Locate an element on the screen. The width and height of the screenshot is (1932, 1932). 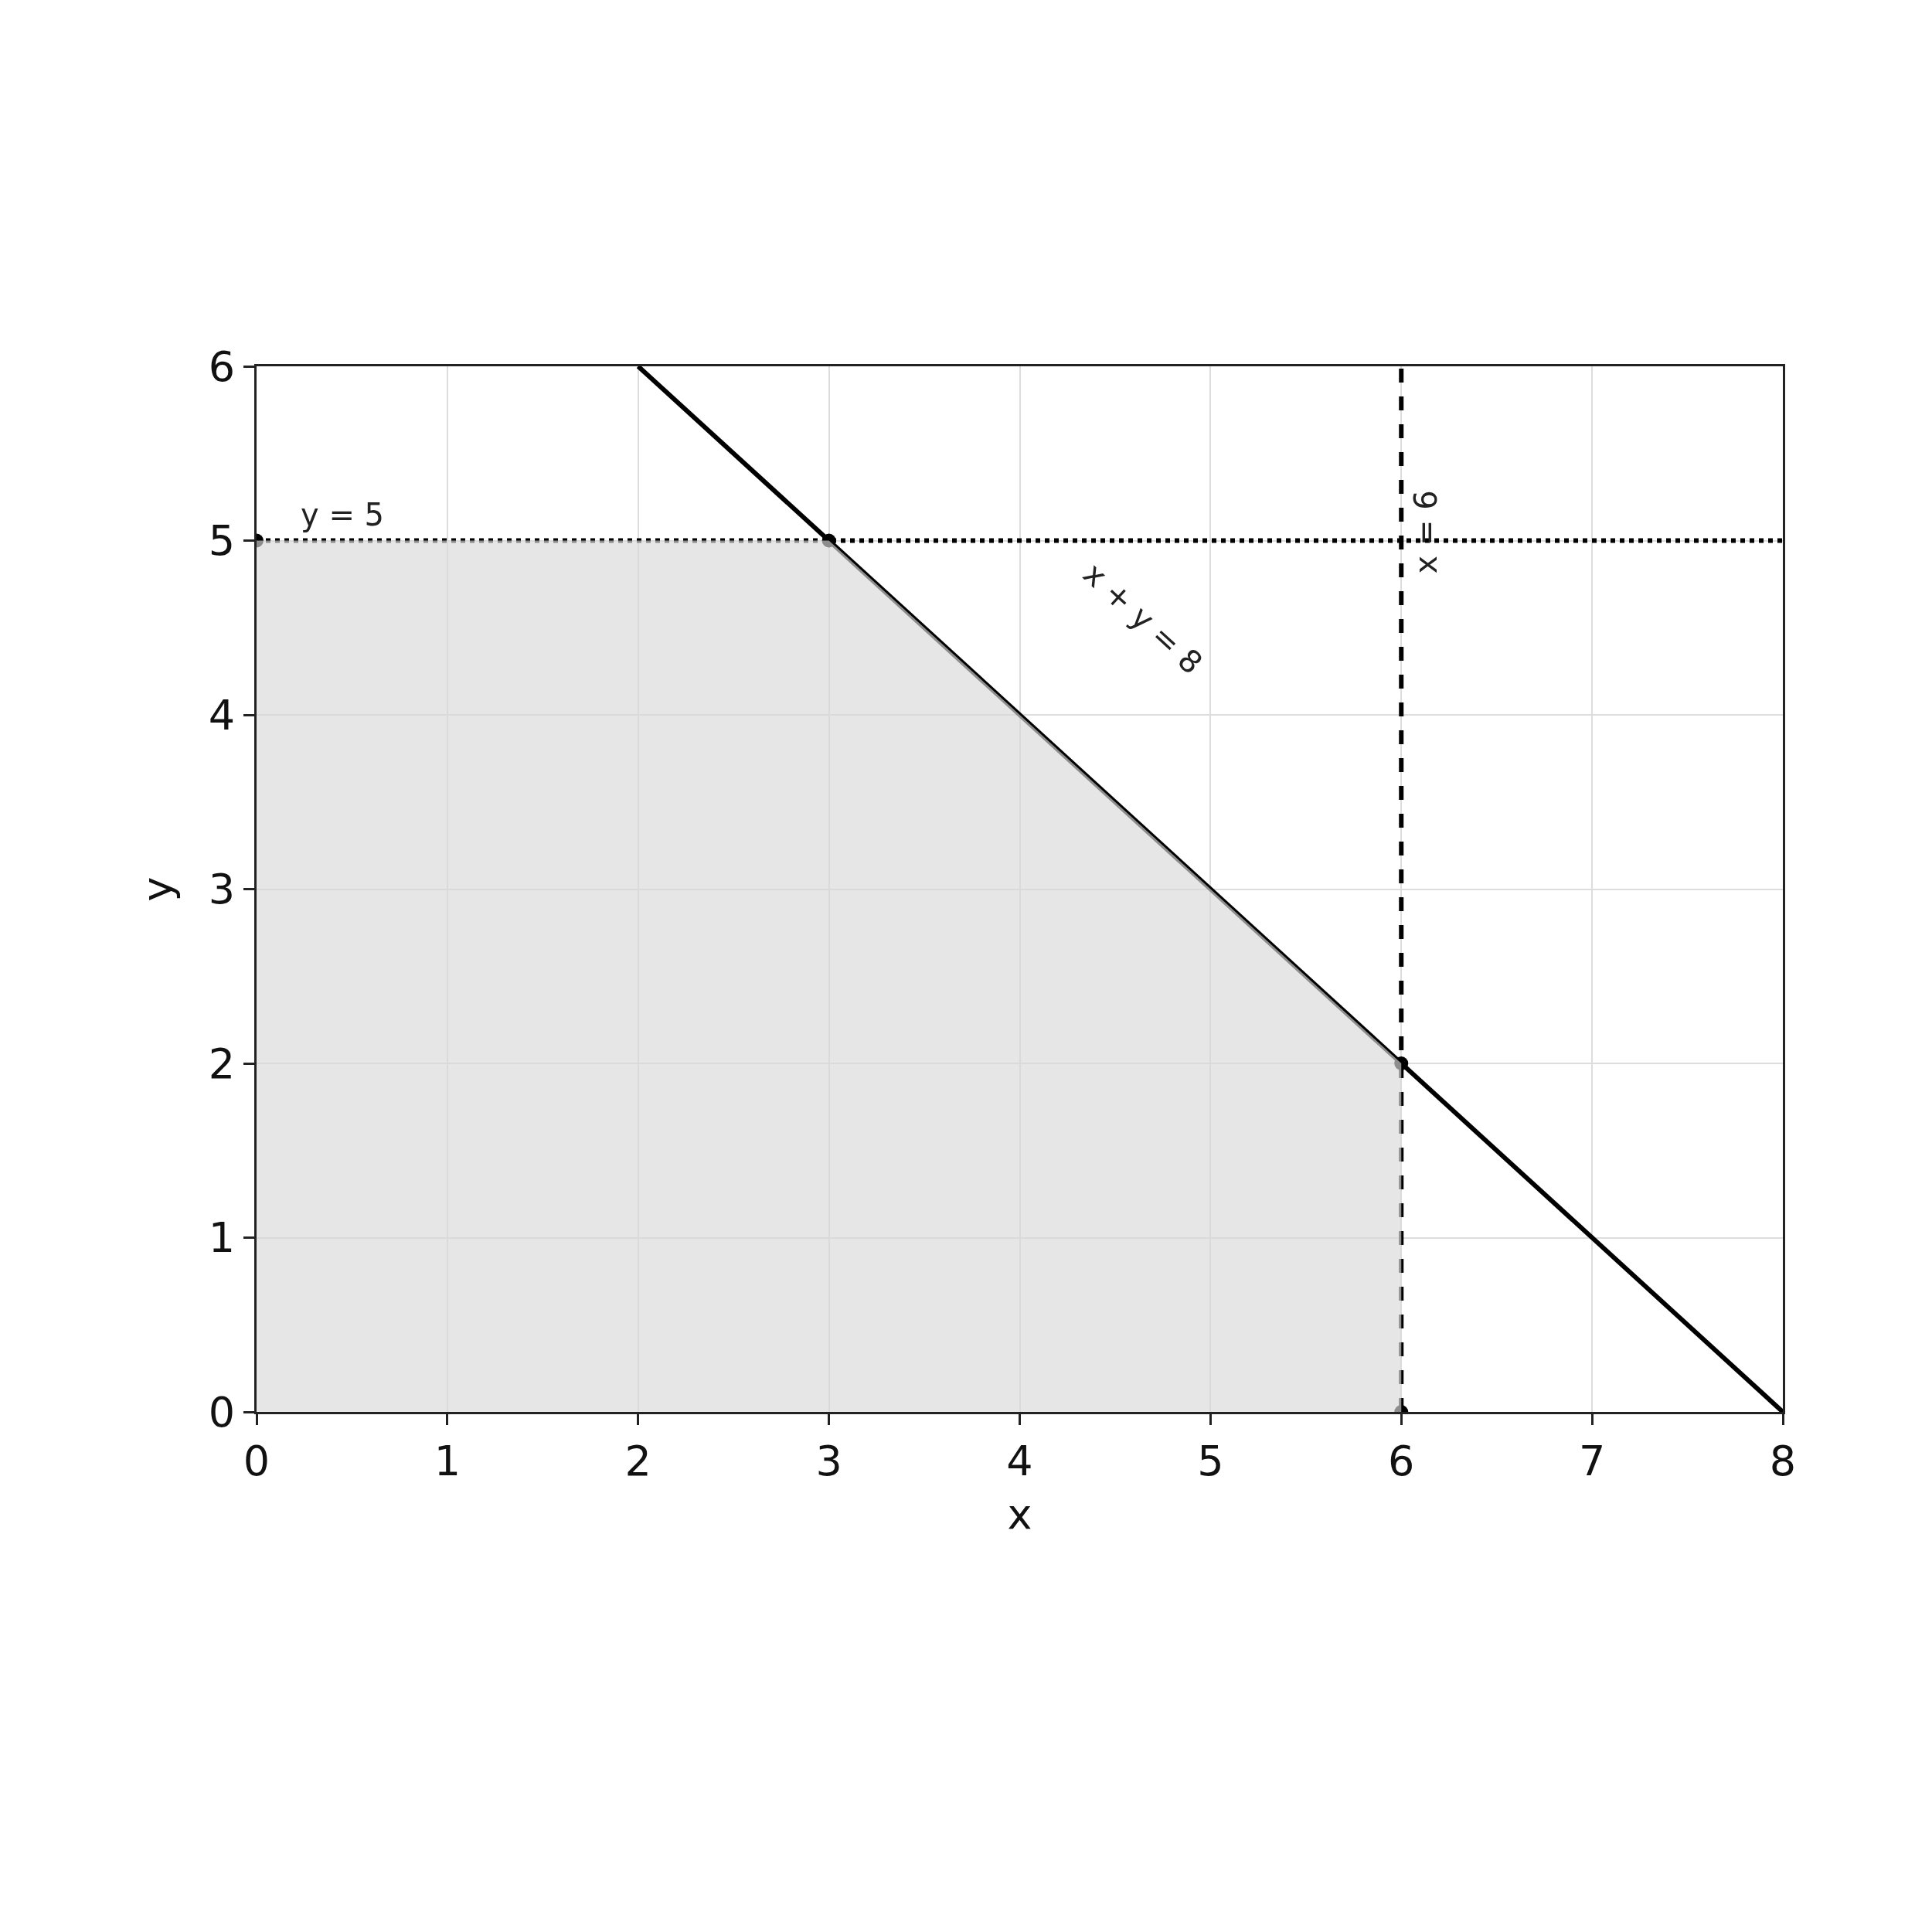
x-tick-label: 7 is located at coordinates (1592, 1461).